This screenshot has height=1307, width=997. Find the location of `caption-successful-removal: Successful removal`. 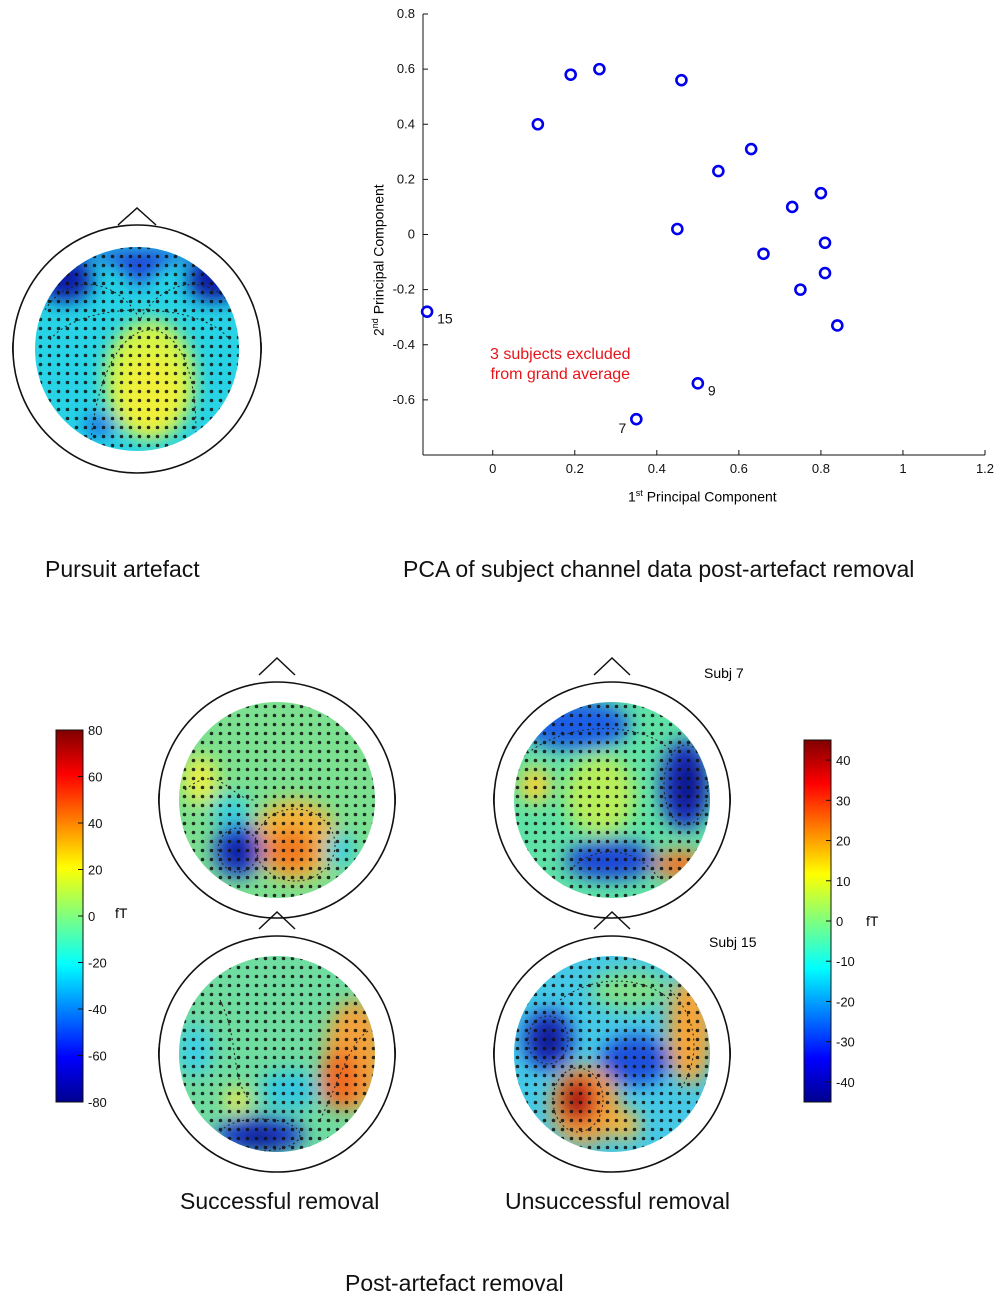

caption-successful-removal: Successful removal is located at coordinates (280, 1201).